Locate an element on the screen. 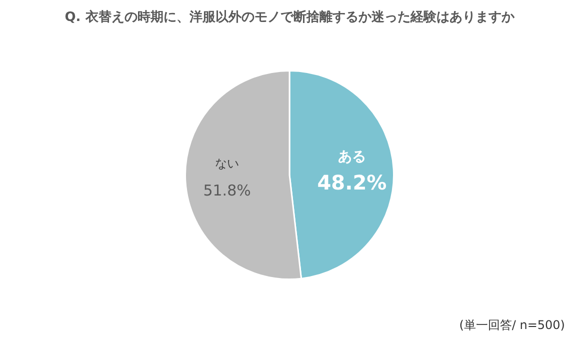 This screenshot has width=579, height=346. data-label: 51.8% is located at coordinates (227, 190).